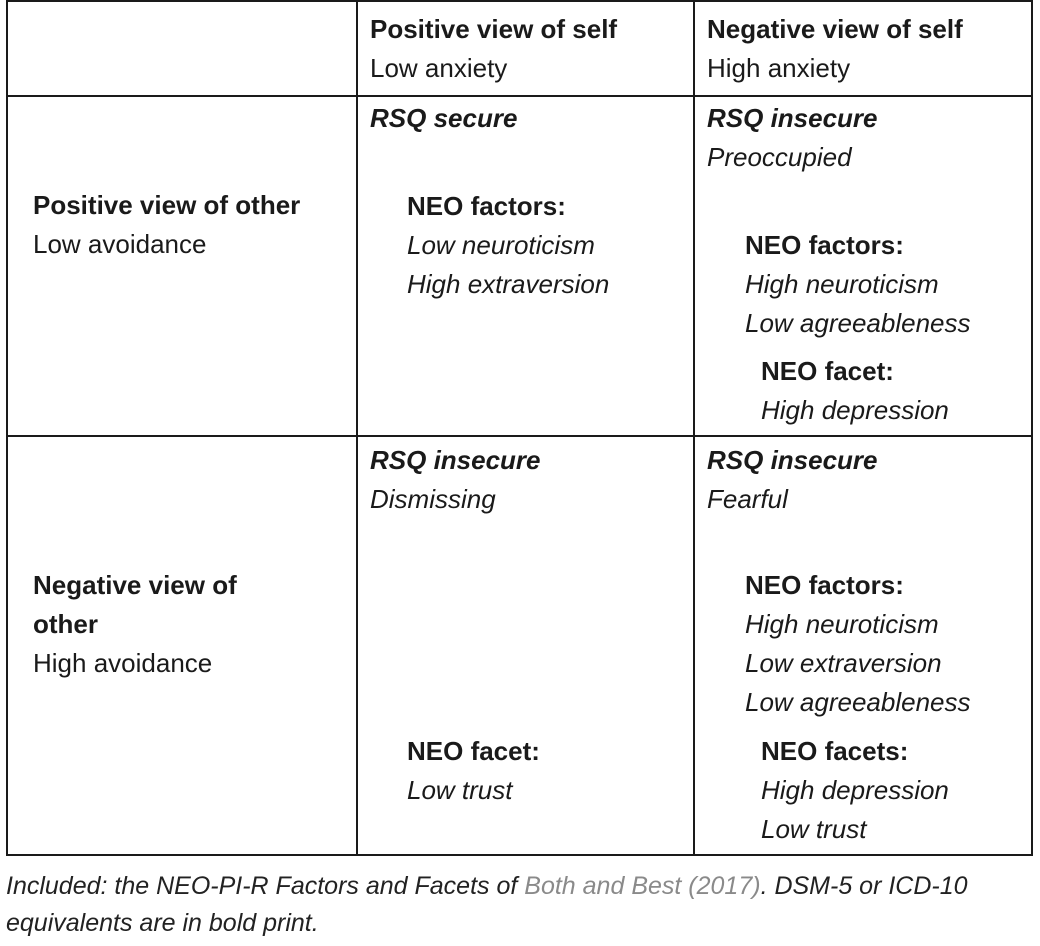 This screenshot has height=946, width=1040. I want to click on row2-col1-rsq: RSQ insecure Dismissing, so click(455, 480).